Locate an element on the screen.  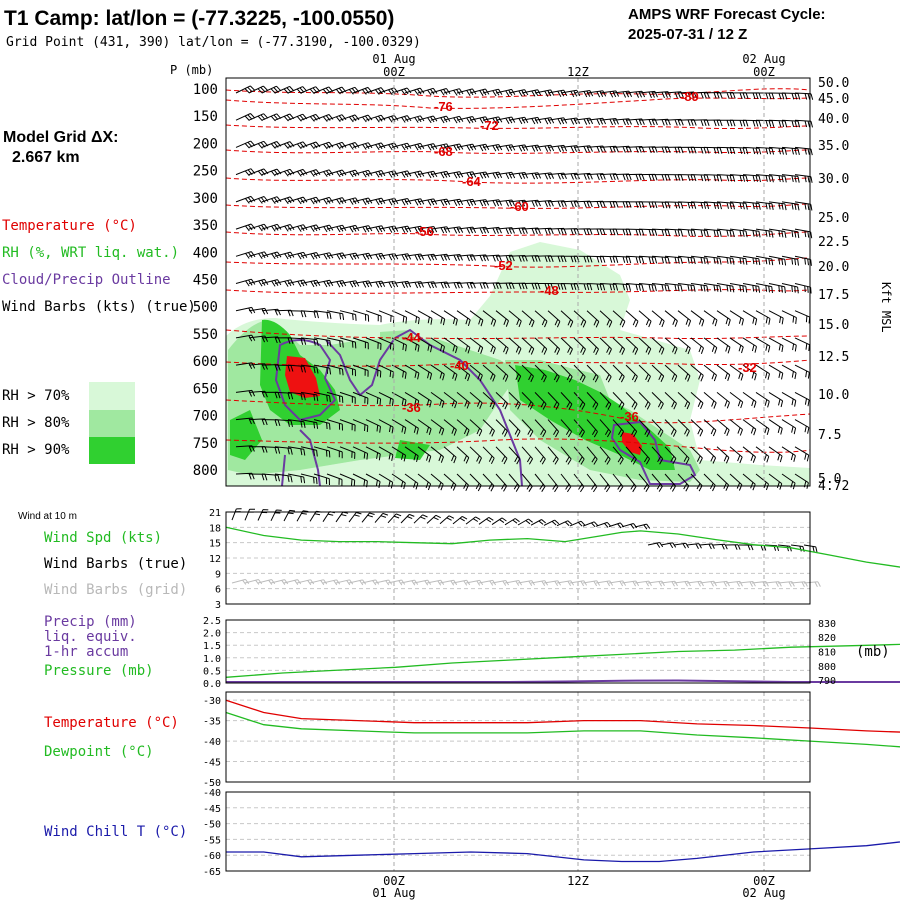
wind-barbs-grid-label: Wind Barbs (grid) is located at coordinates (115, 590).